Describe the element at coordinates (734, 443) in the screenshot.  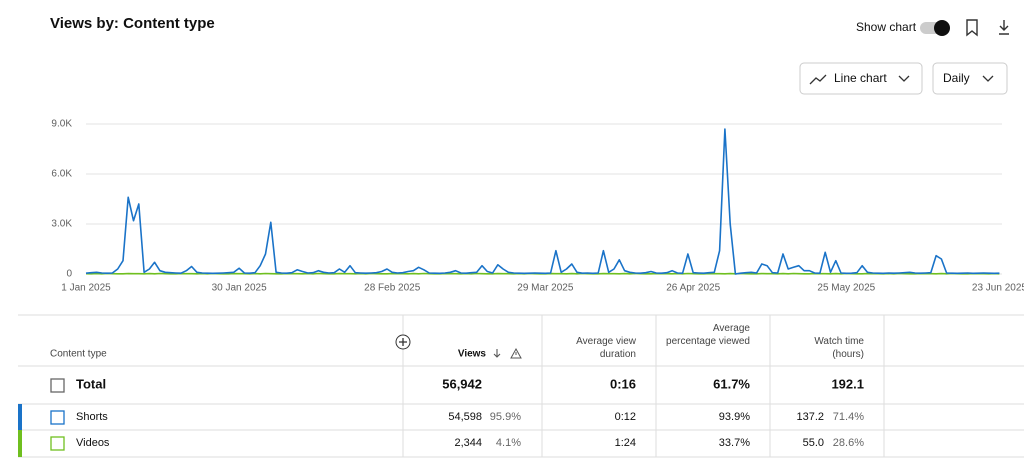
I see `table-cell: 33.7%` at that location.